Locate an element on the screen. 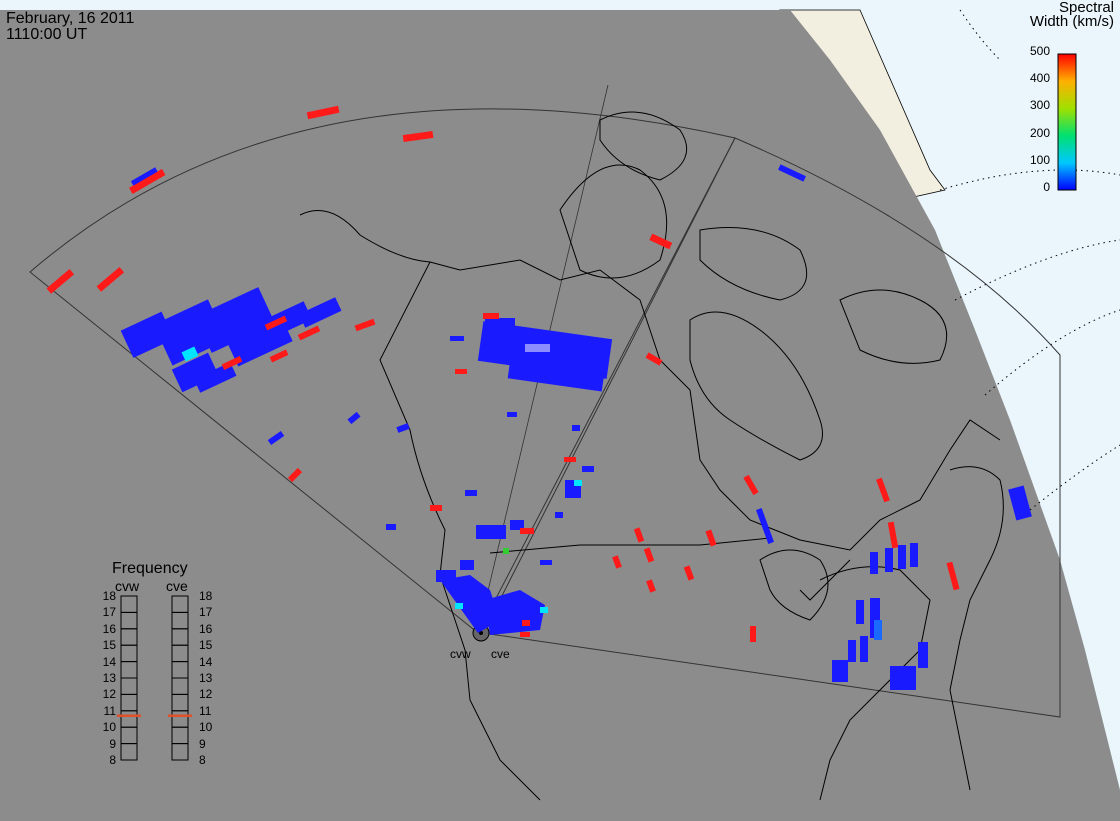 The image size is (1120, 821). backscatter-near is located at coordinates (490, 531).